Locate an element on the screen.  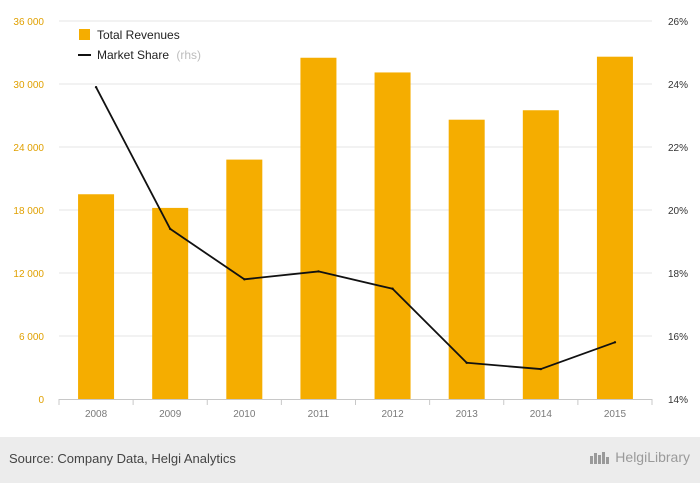
y-left-tick-label: 12 000 is located at coordinates (28, 274).